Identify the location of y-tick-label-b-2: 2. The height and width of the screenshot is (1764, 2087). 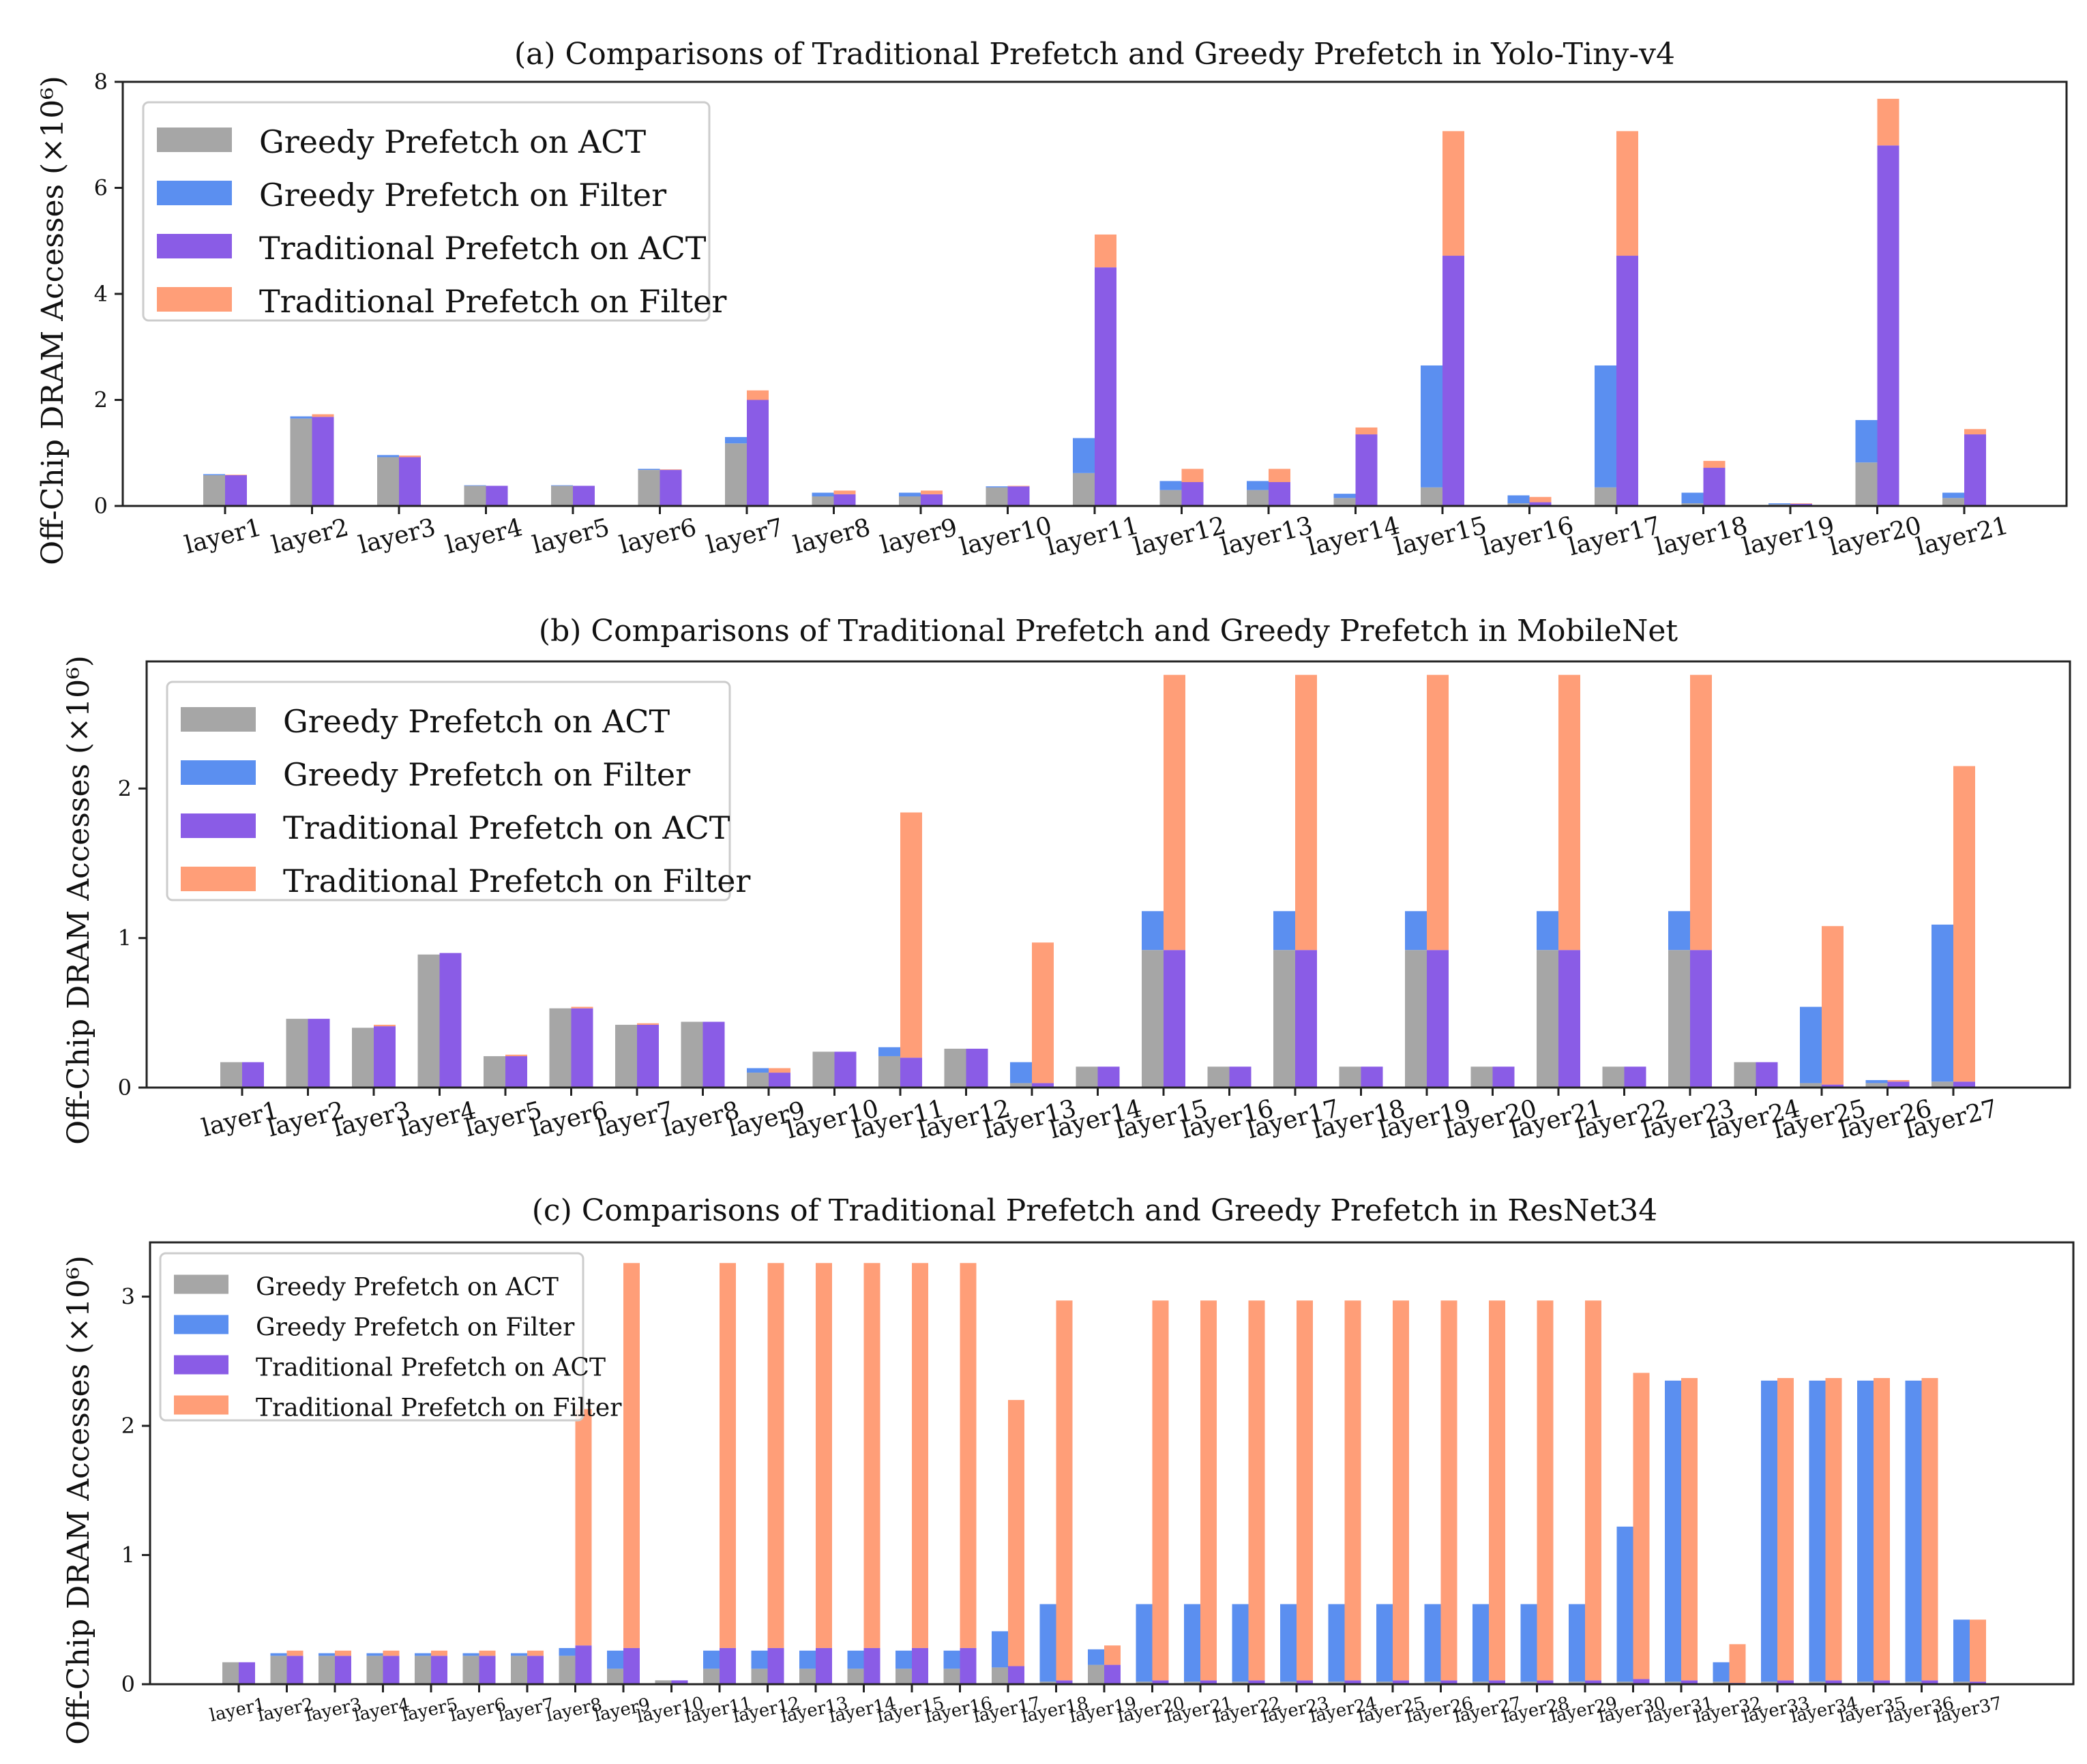
(125, 788).